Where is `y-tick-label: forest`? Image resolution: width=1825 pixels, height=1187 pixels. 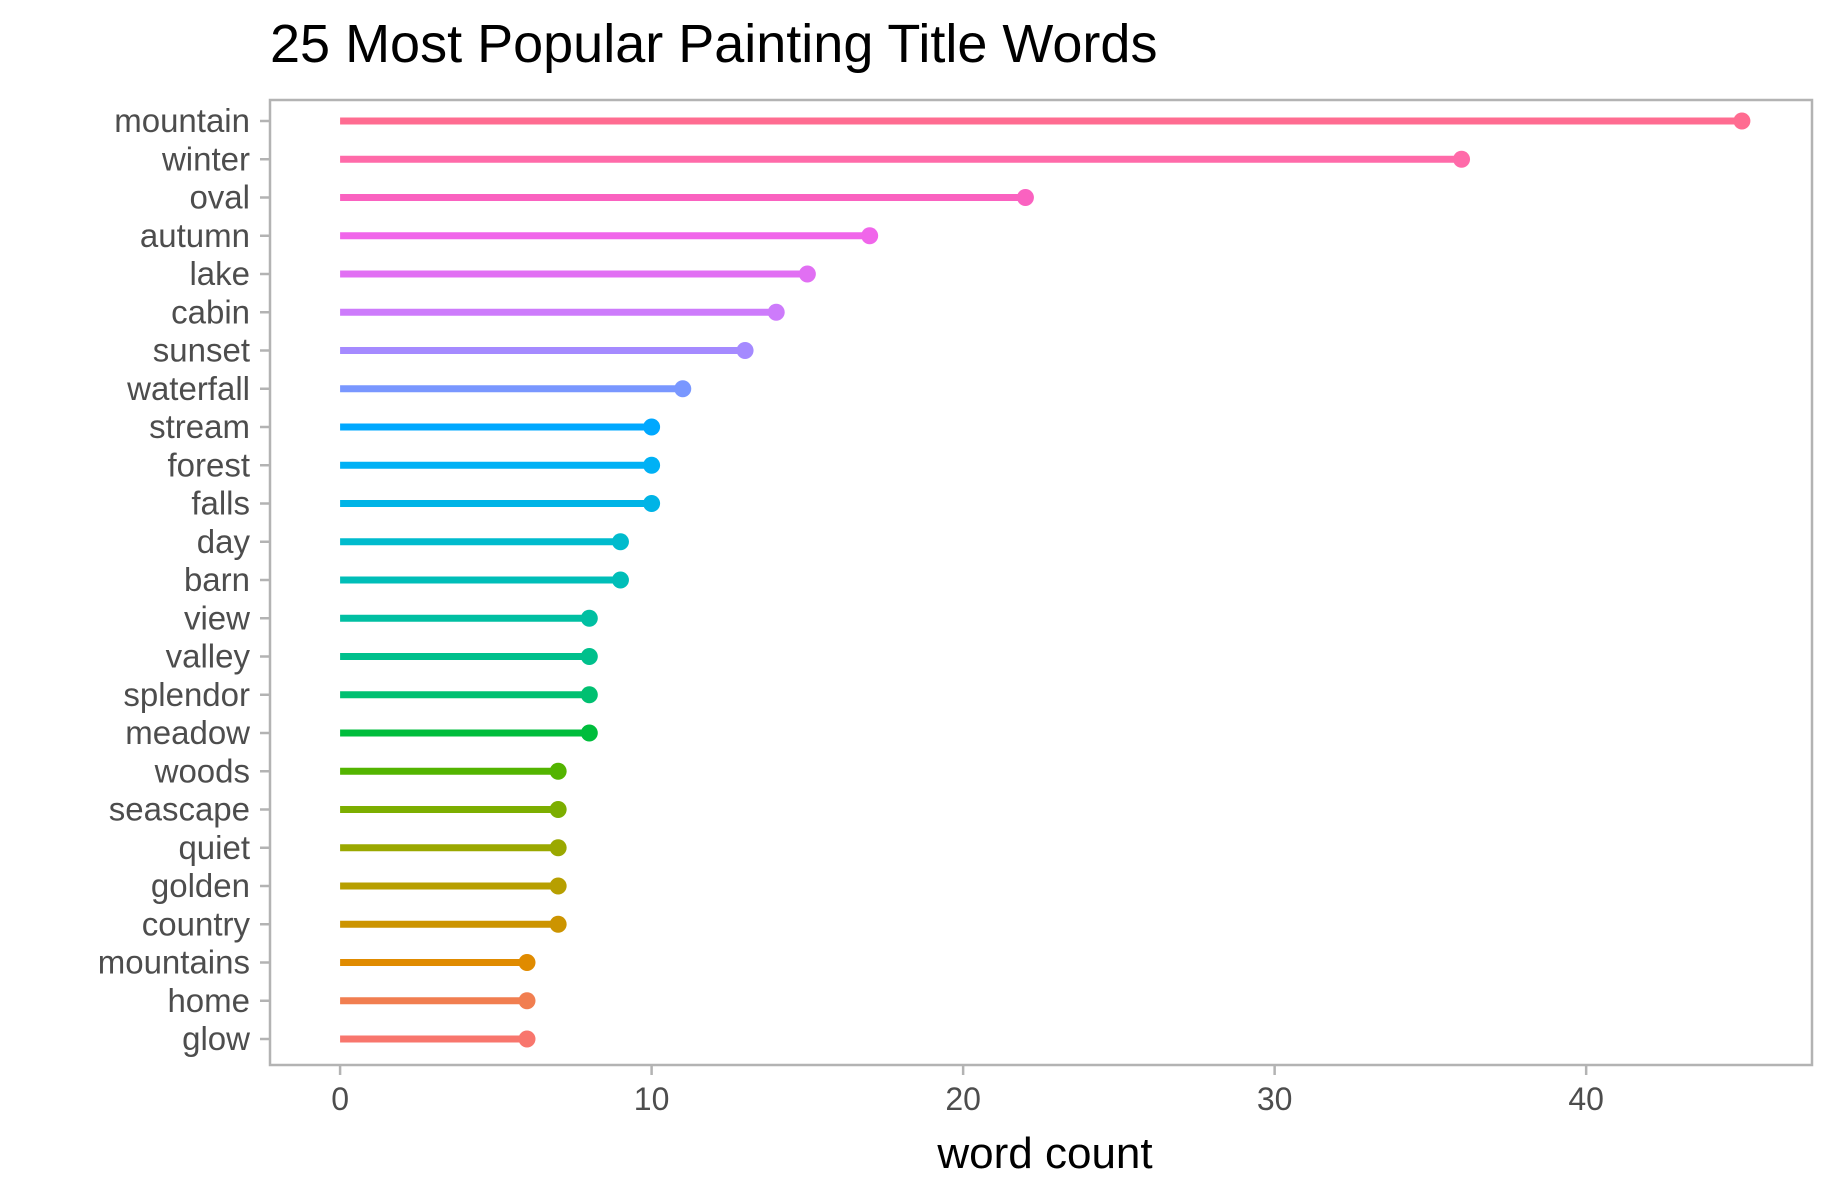
y-tick-label: forest is located at coordinates (208, 464).